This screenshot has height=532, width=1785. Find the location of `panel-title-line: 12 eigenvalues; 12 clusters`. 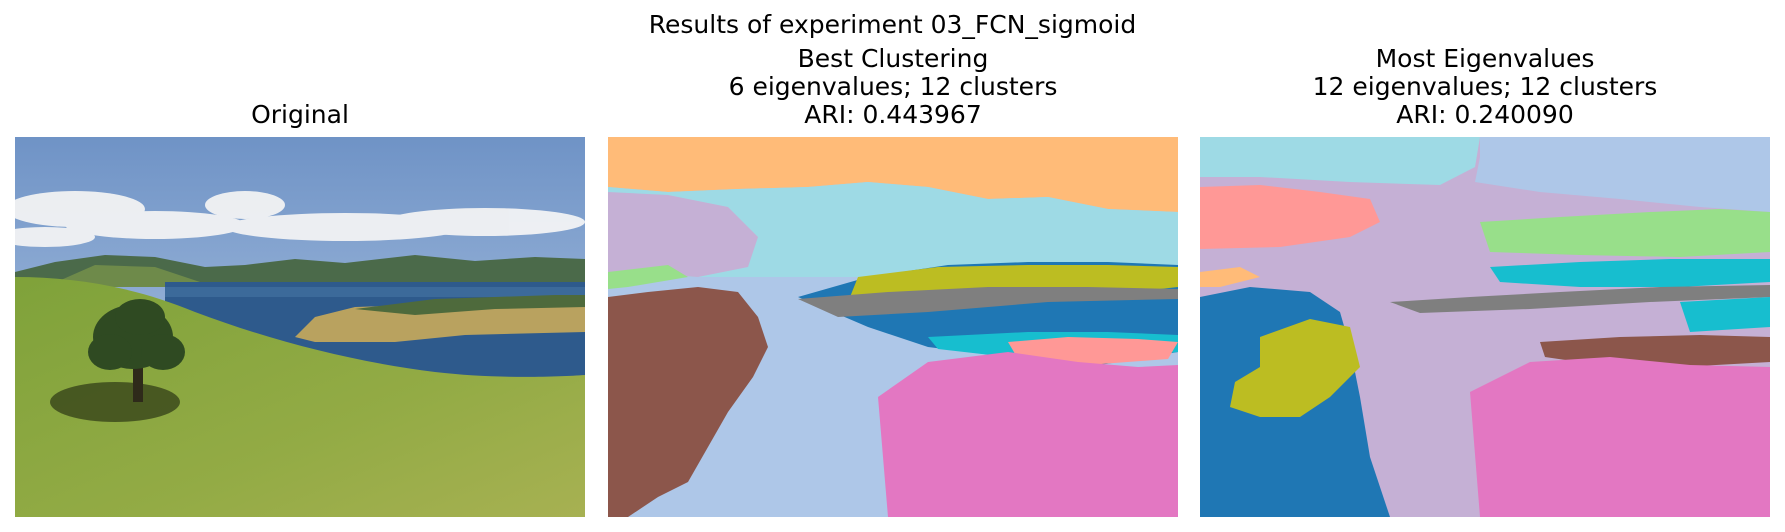

panel-title-line: 12 eigenvalues; 12 clusters is located at coordinates (1485, 86).